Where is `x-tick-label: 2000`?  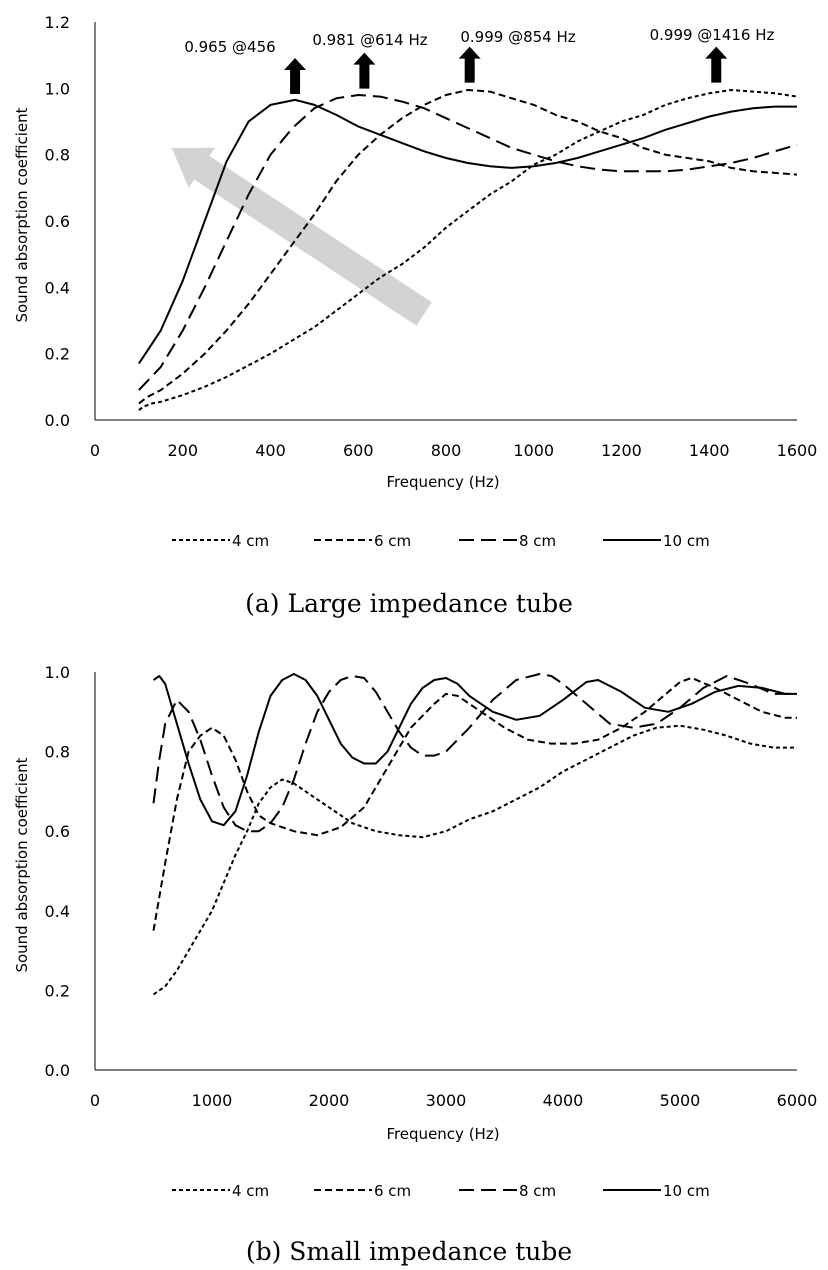
x-tick-label: 2000 is located at coordinates (329, 1100).